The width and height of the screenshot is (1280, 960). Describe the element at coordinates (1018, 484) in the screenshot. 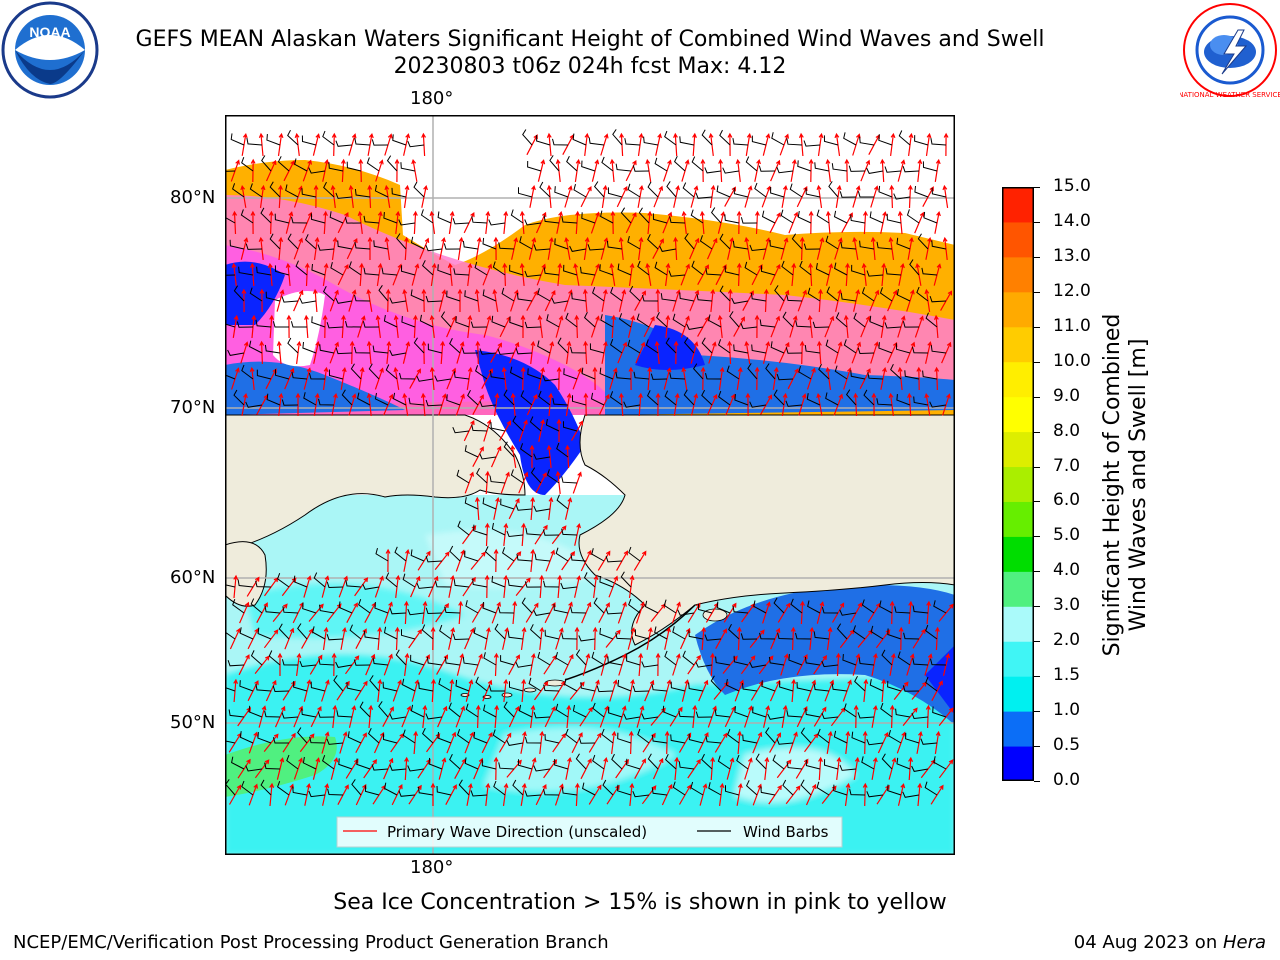

I see `colorbar` at that location.